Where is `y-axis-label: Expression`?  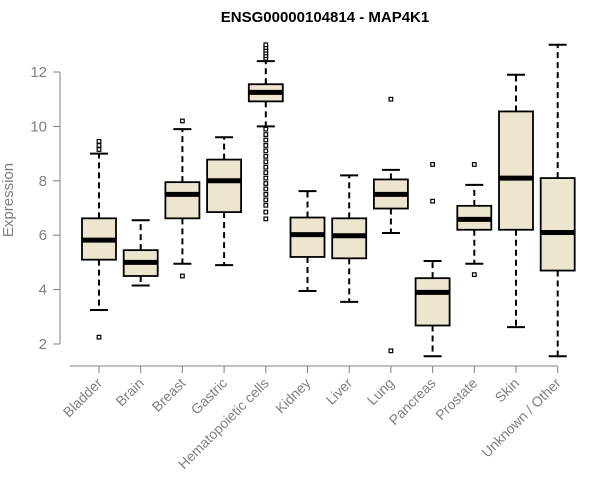
y-axis-label: Expression is located at coordinates (8, 200).